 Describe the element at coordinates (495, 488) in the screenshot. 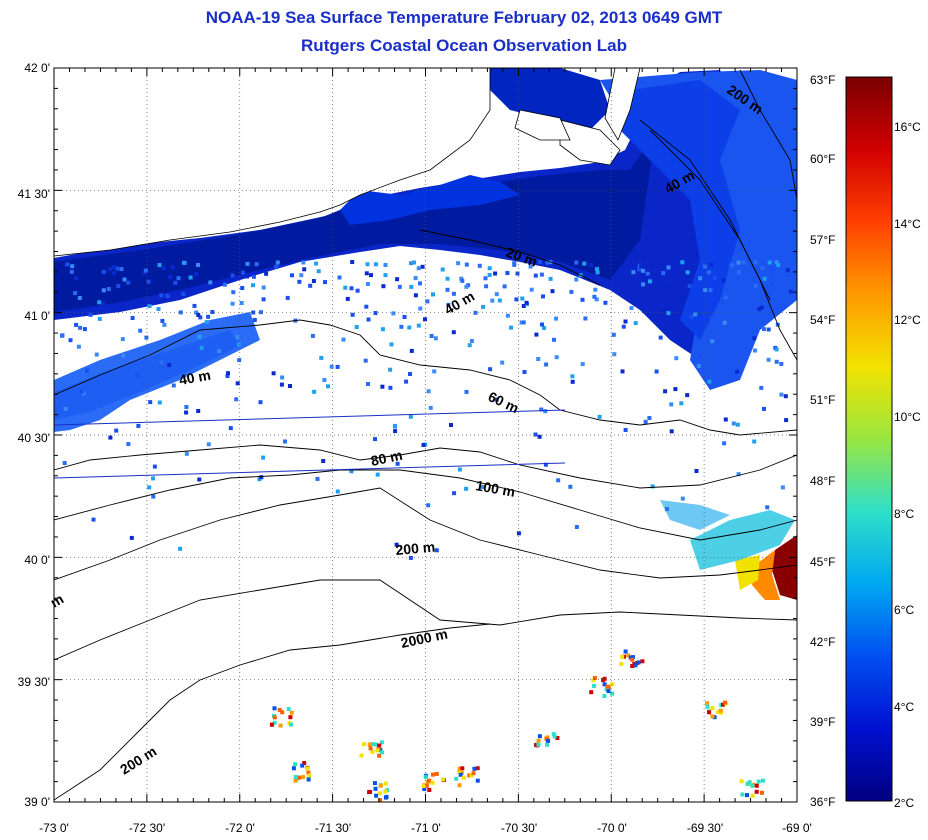

I see `isobath-label-100m: 100 m` at that location.